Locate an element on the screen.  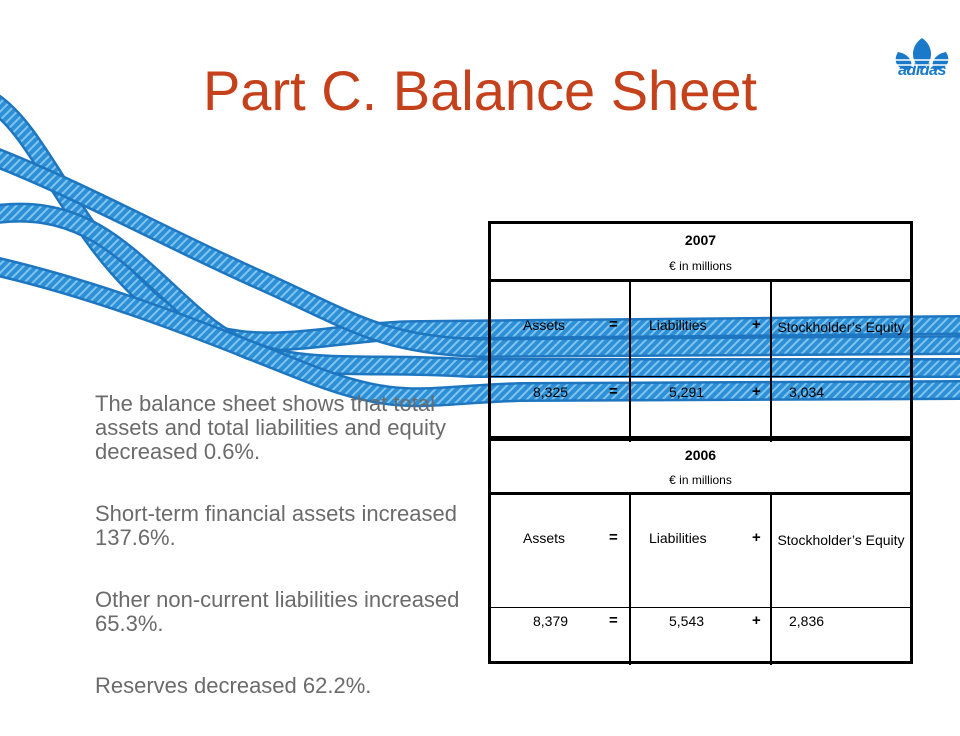
value-liabilities: 5,543 is located at coordinates (687, 621).